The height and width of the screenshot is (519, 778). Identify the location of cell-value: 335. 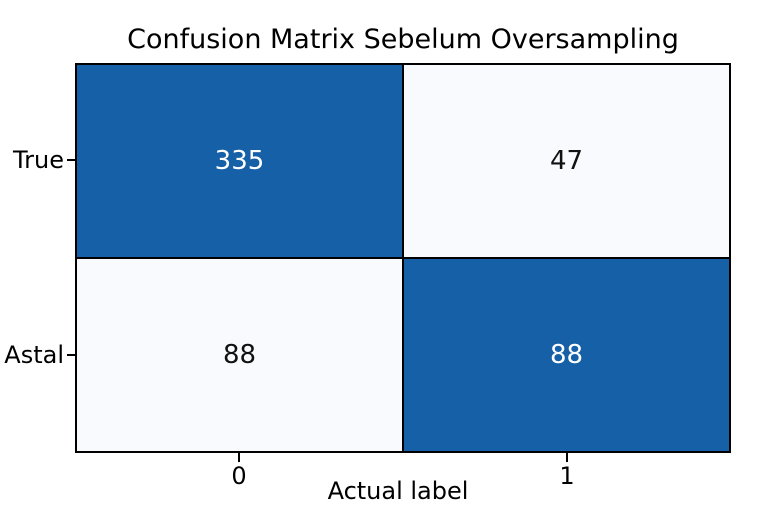
(239, 161).